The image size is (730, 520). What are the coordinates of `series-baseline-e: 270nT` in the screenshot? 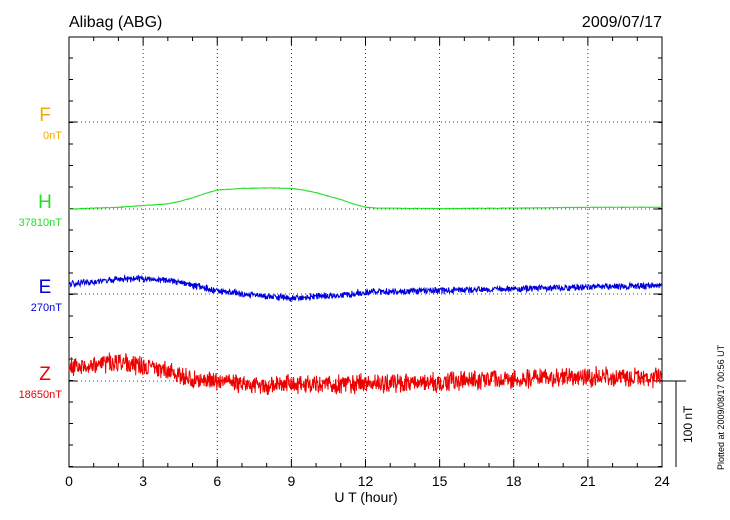 It's located at (46, 308).